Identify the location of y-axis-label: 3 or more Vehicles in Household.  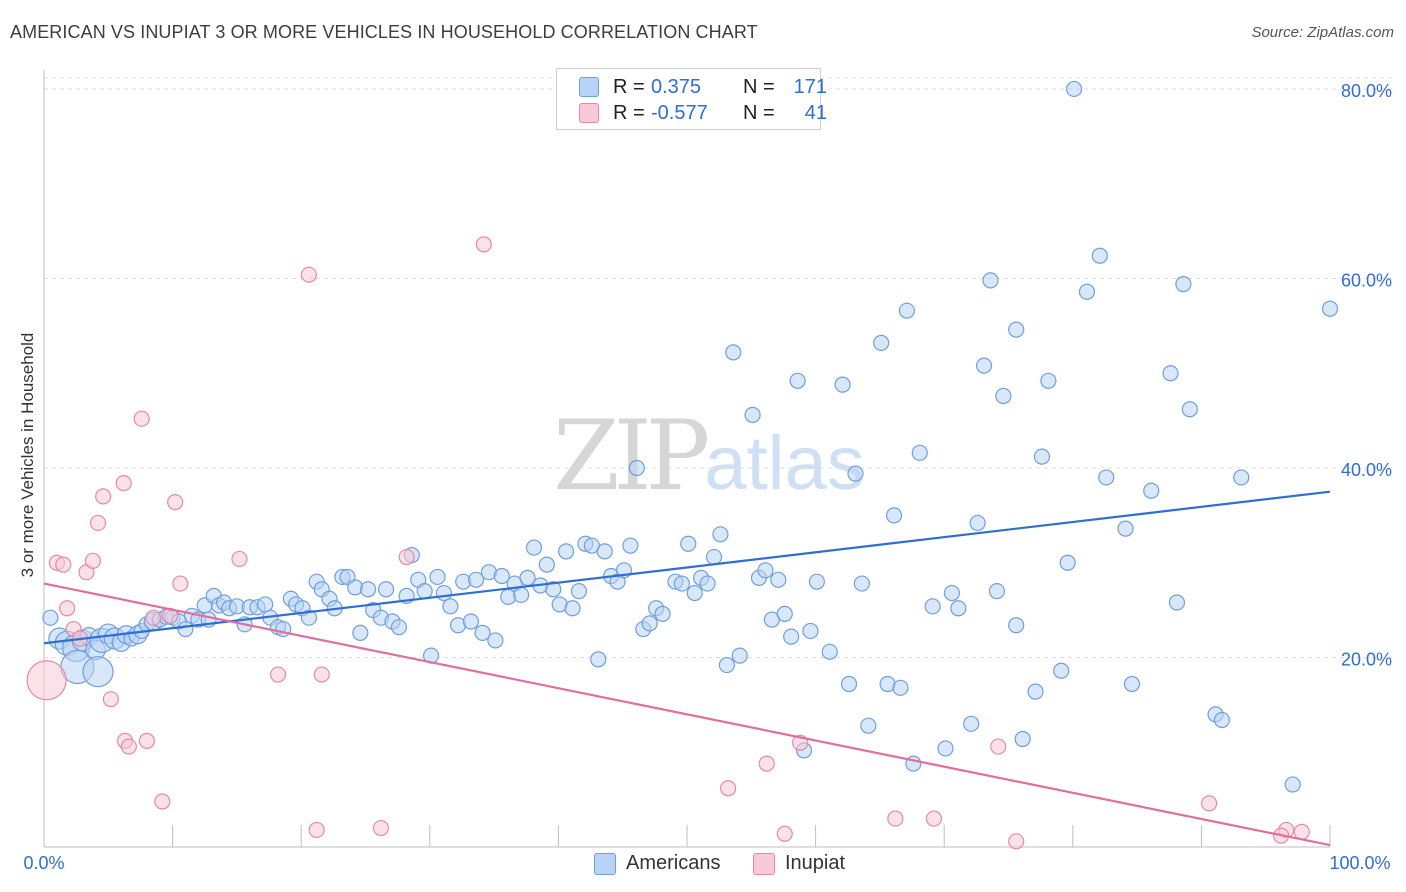
(27, 455).